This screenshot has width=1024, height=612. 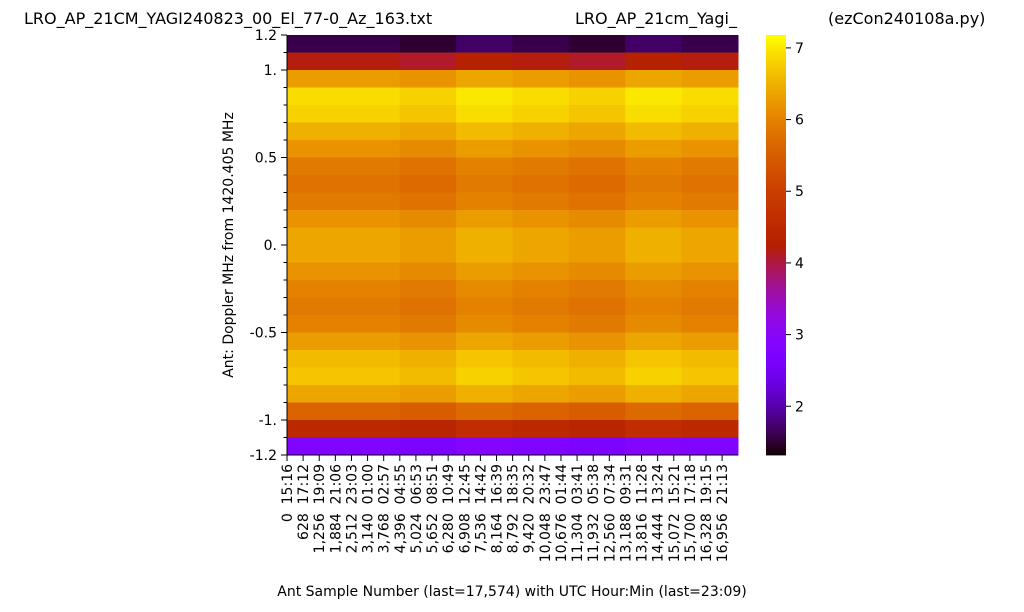 What do you see at coordinates (263, 334) in the screenshot?
I see `y-tick-label: -0.5` at bounding box center [263, 334].